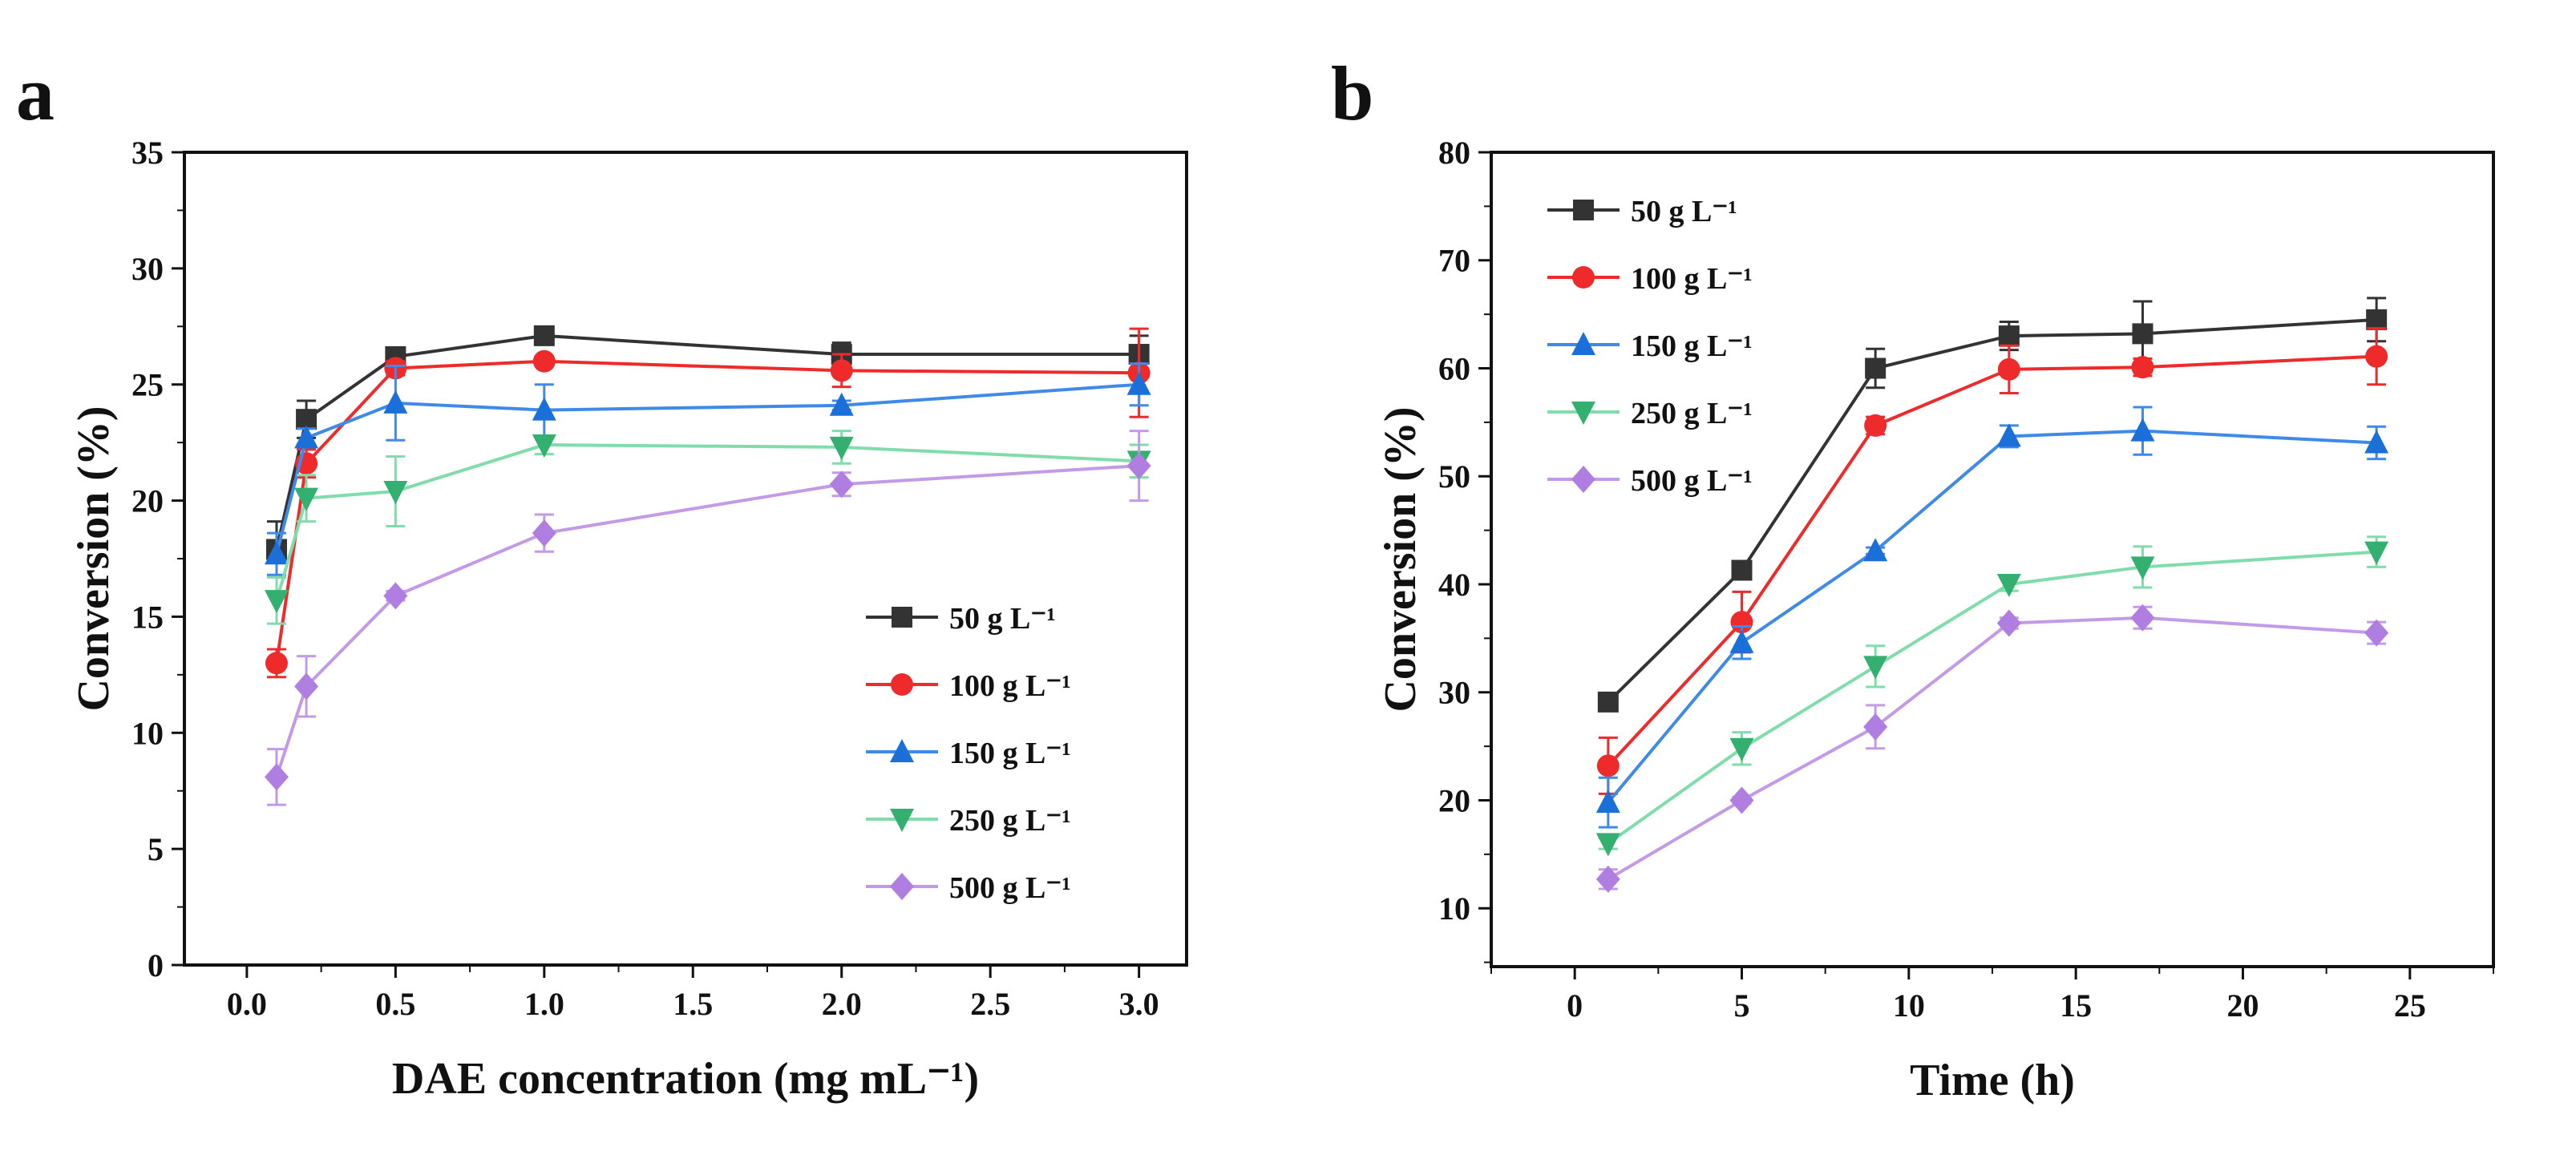 The image size is (2576, 1163). Describe the element at coordinates (1454, 476) in the screenshot. I see `y-tick-label: 50` at that location.